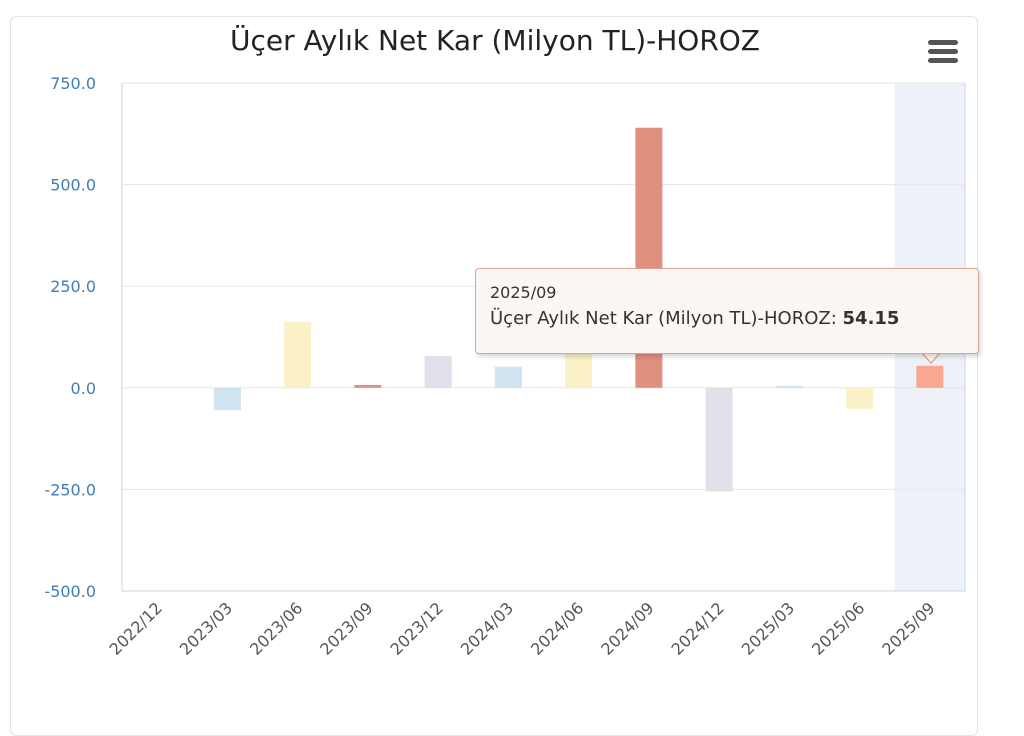 This screenshot has width=1024, height=736. What do you see at coordinates (931, 357) in the screenshot?
I see `tooltip-arrow-inner` at bounding box center [931, 357].